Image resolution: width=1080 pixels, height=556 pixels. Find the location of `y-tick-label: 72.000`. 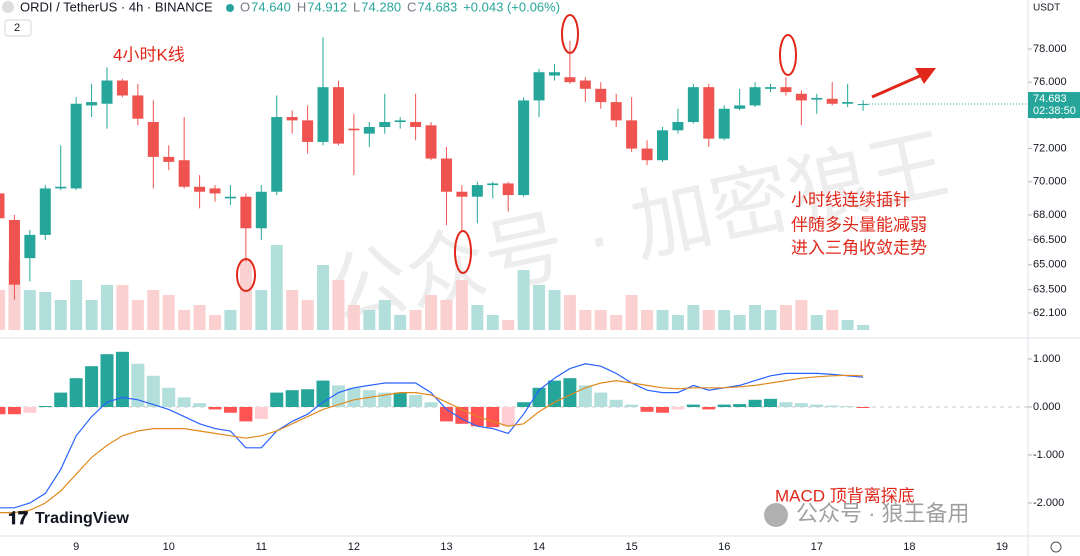

y-tick-label: 72.000 is located at coordinates (1050, 148).